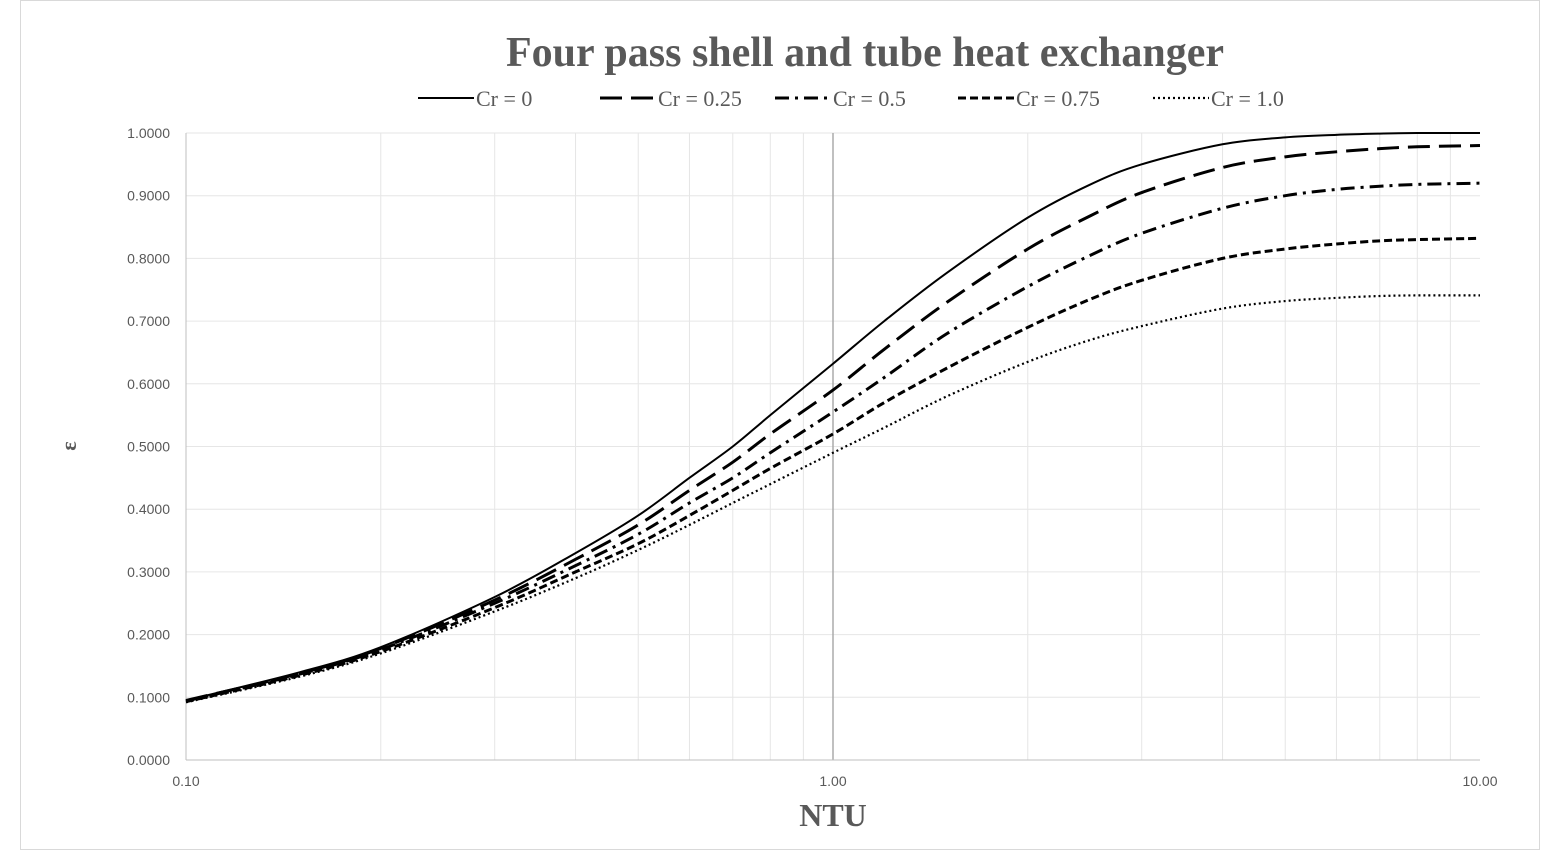 This screenshot has height=852, width=1557. I want to click on y-tick-label: 0.6000, so click(148, 384).